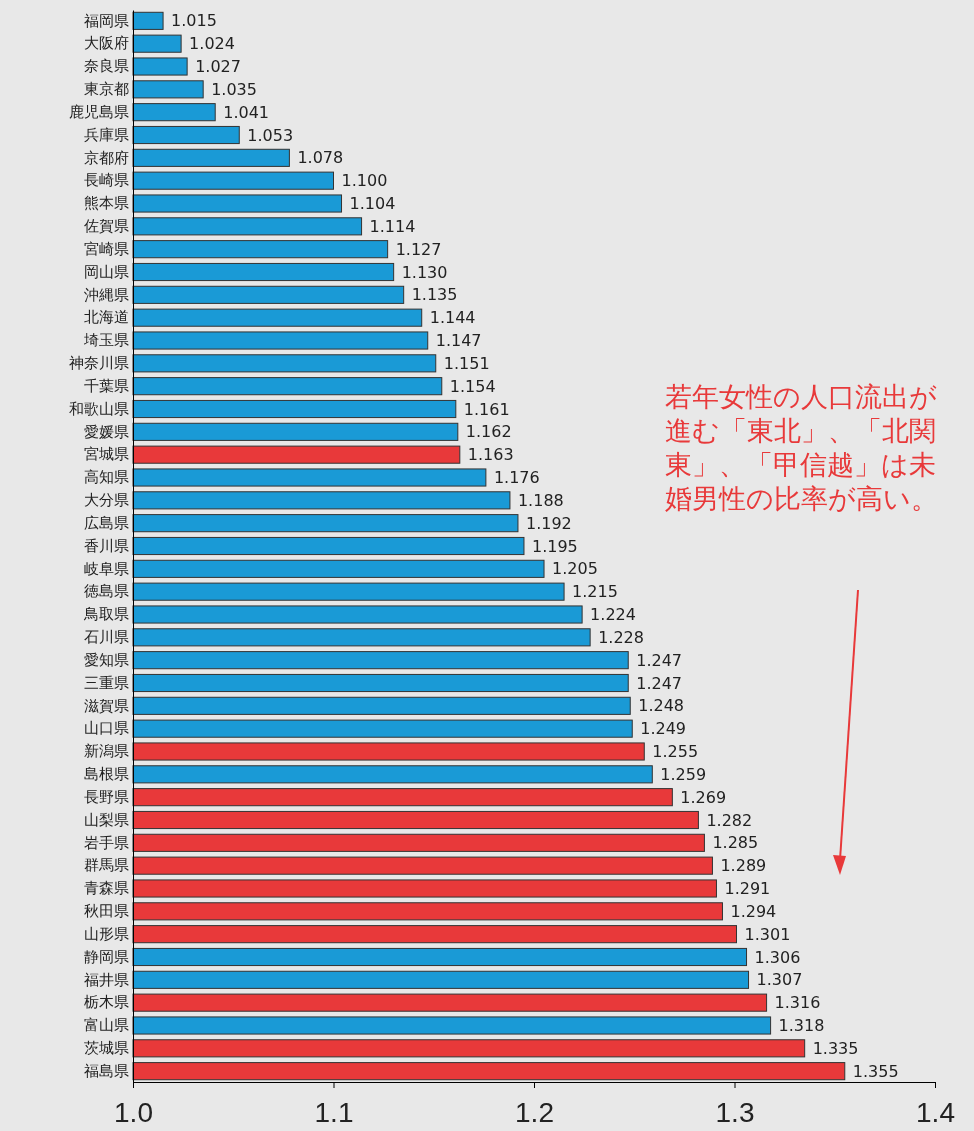 The height and width of the screenshot is (1131, 974). I want to click on y-tick-label: 徳島県, so click(106, 591).